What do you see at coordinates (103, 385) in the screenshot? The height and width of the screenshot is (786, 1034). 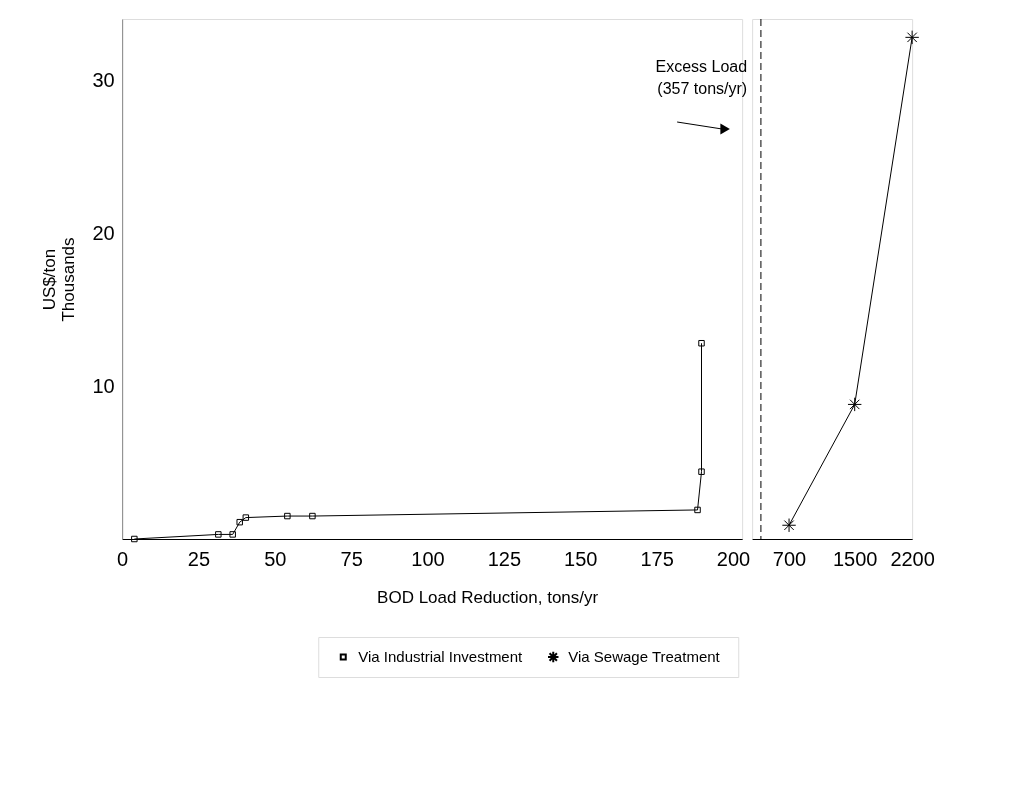 I see `y-tick-label: 10` at bounding box center [103, 385].